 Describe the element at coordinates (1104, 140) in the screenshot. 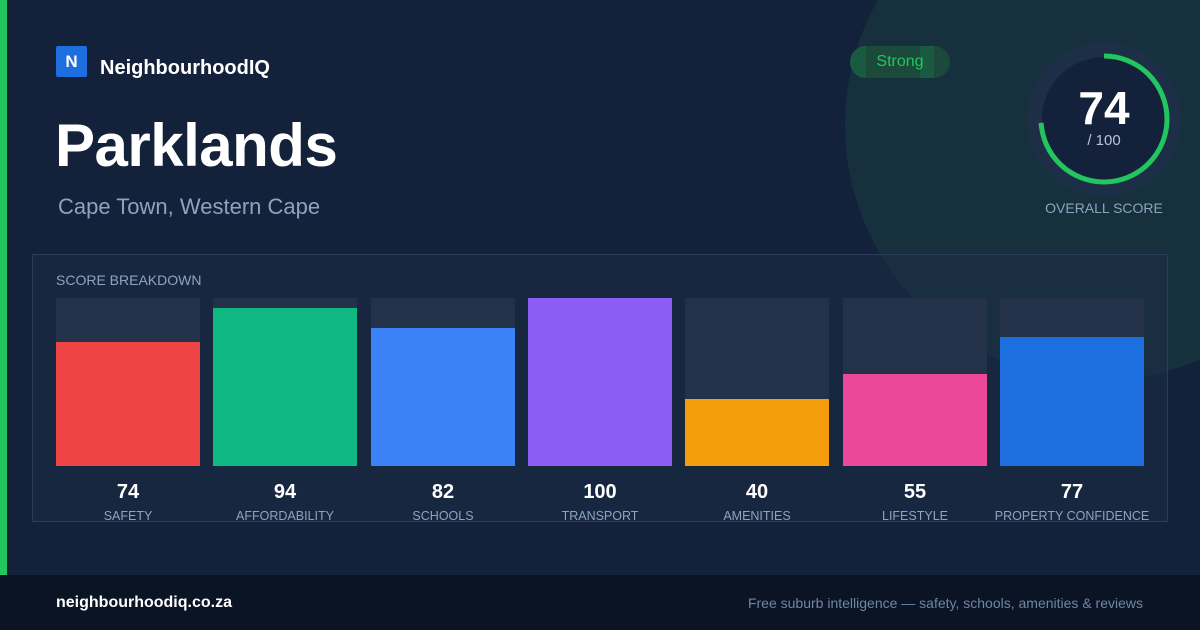

I see `overall-score-max: / 100` at that location.